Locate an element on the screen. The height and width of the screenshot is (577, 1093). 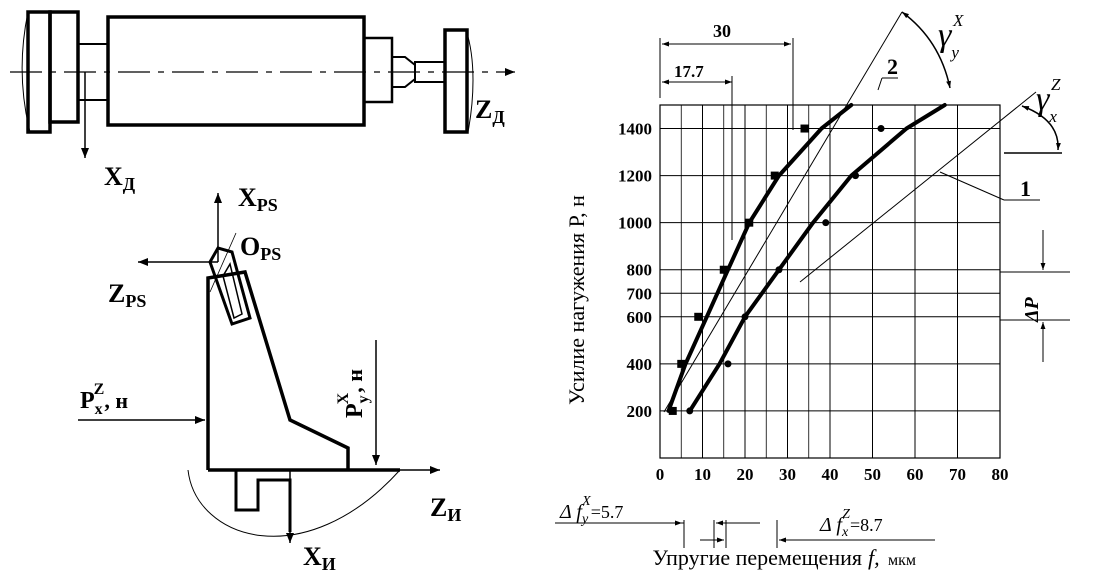
chart-series-2-line is located at coordinates (760, 258).